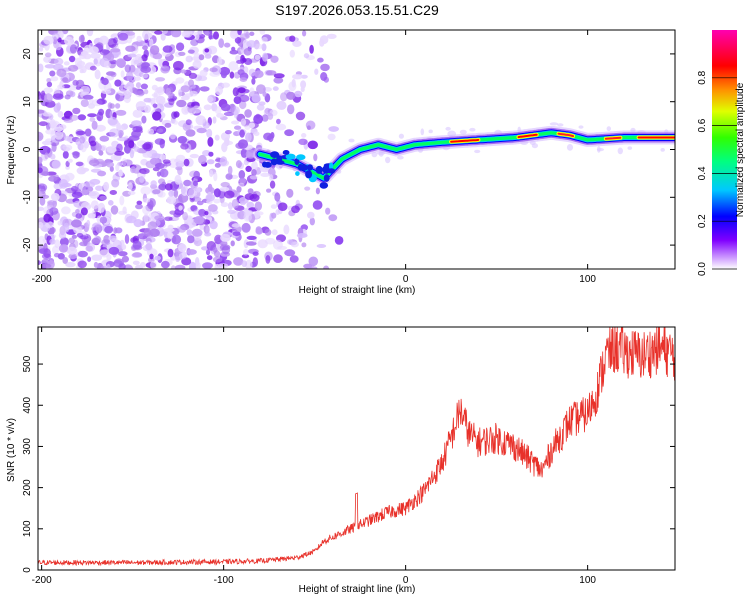 The image size is (750, 605). Describe the element at coordinates (27, 528) in the screenshot. I see `y-tick-label: 100` at that location.